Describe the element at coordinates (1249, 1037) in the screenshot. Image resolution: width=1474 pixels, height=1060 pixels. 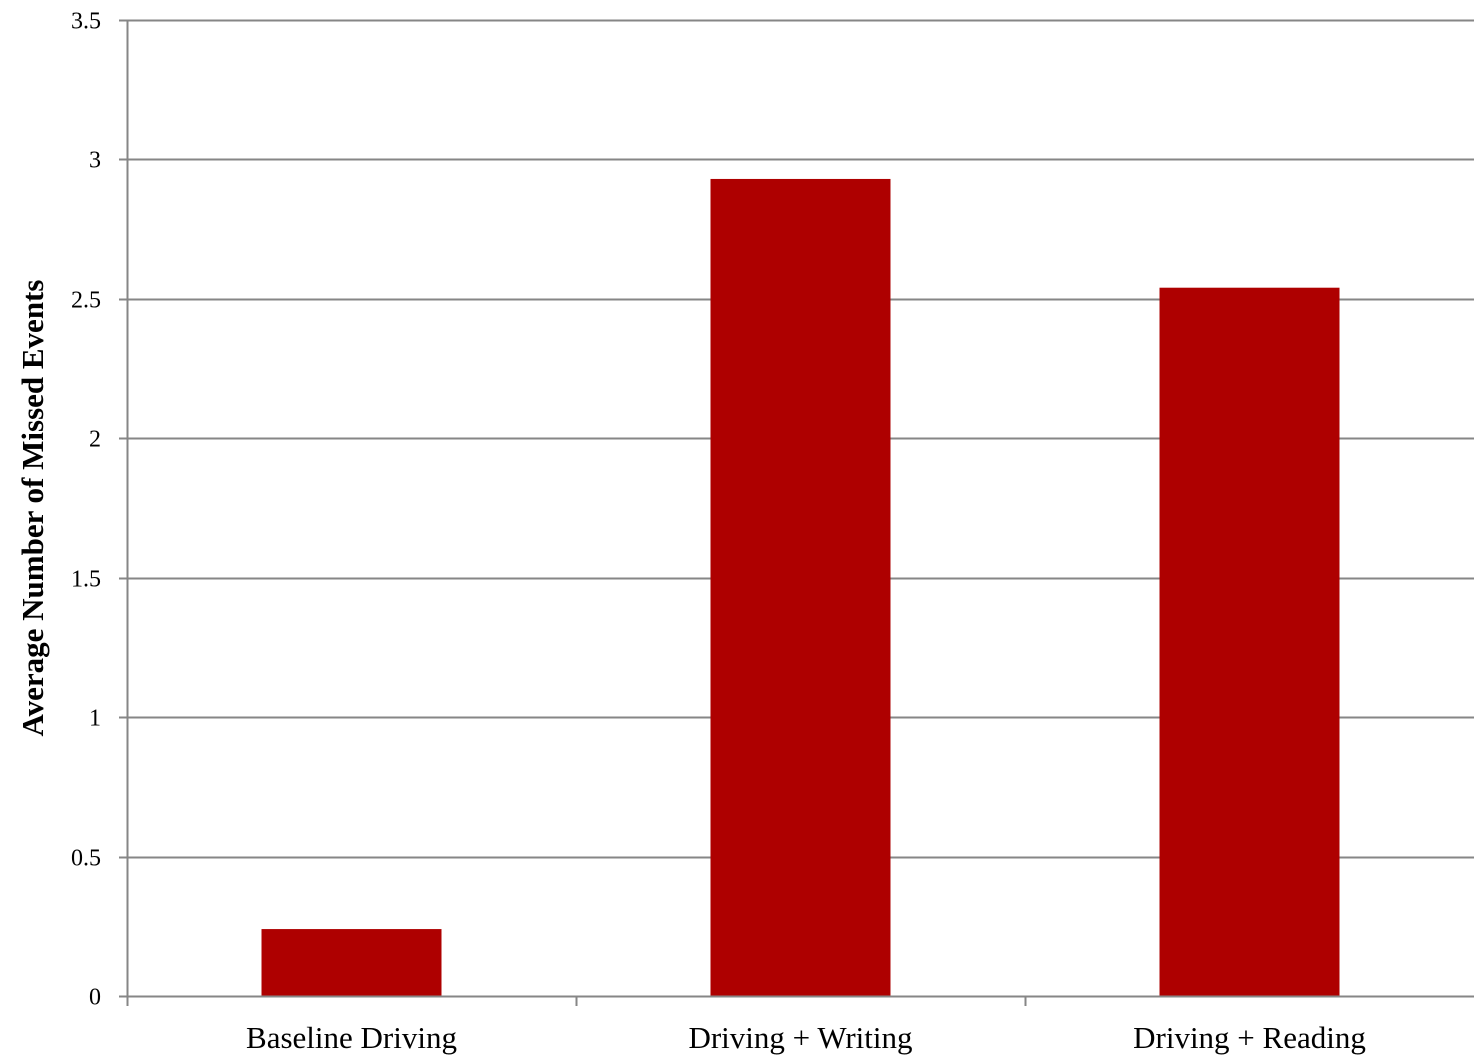
I see `x-category-label: Driving + Reading` at that location.